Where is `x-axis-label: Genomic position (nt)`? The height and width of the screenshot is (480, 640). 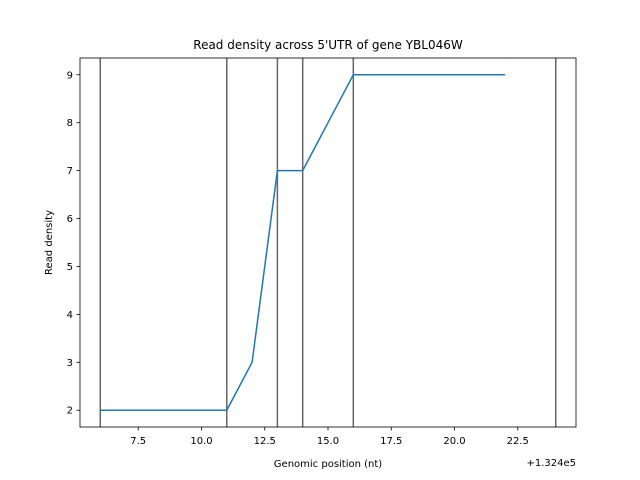
x-axis-label: Genomic position (nt) is located at coordinates (328, 464).